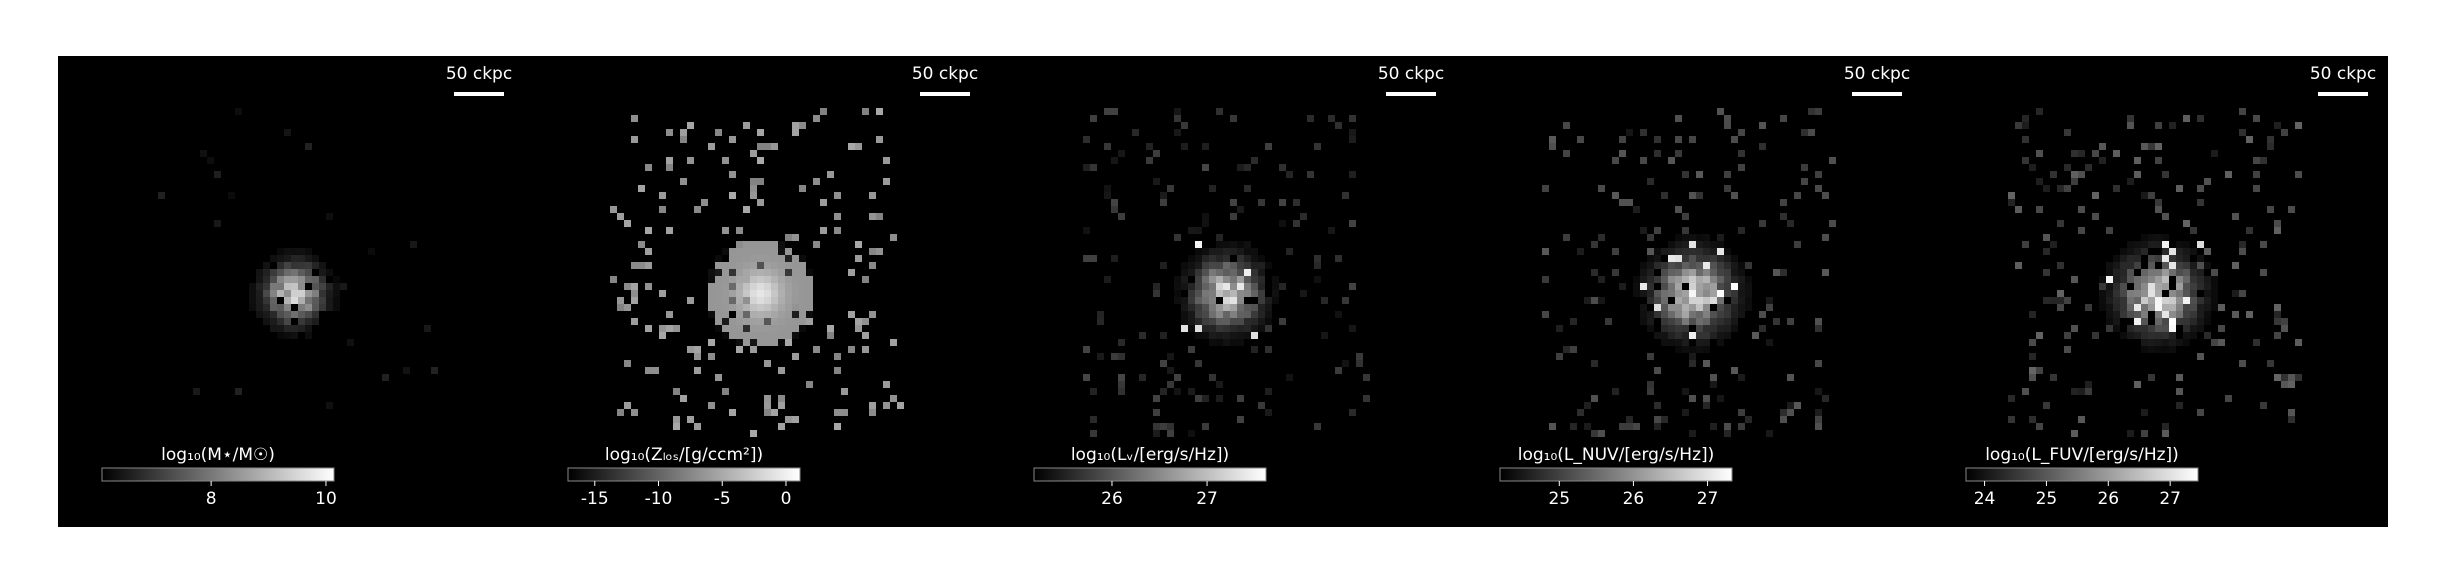 Image resolution: width=2444 pixels, height=588 pixels. Describe the element at coordinates (218, 474) in the screenshot. I see `colorbar` at that location.